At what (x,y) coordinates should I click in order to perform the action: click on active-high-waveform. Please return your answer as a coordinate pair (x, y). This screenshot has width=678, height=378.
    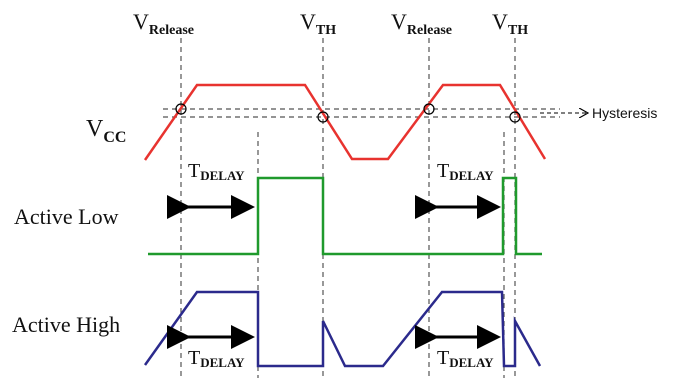
    Looking at the image, I should click on (342, 329).